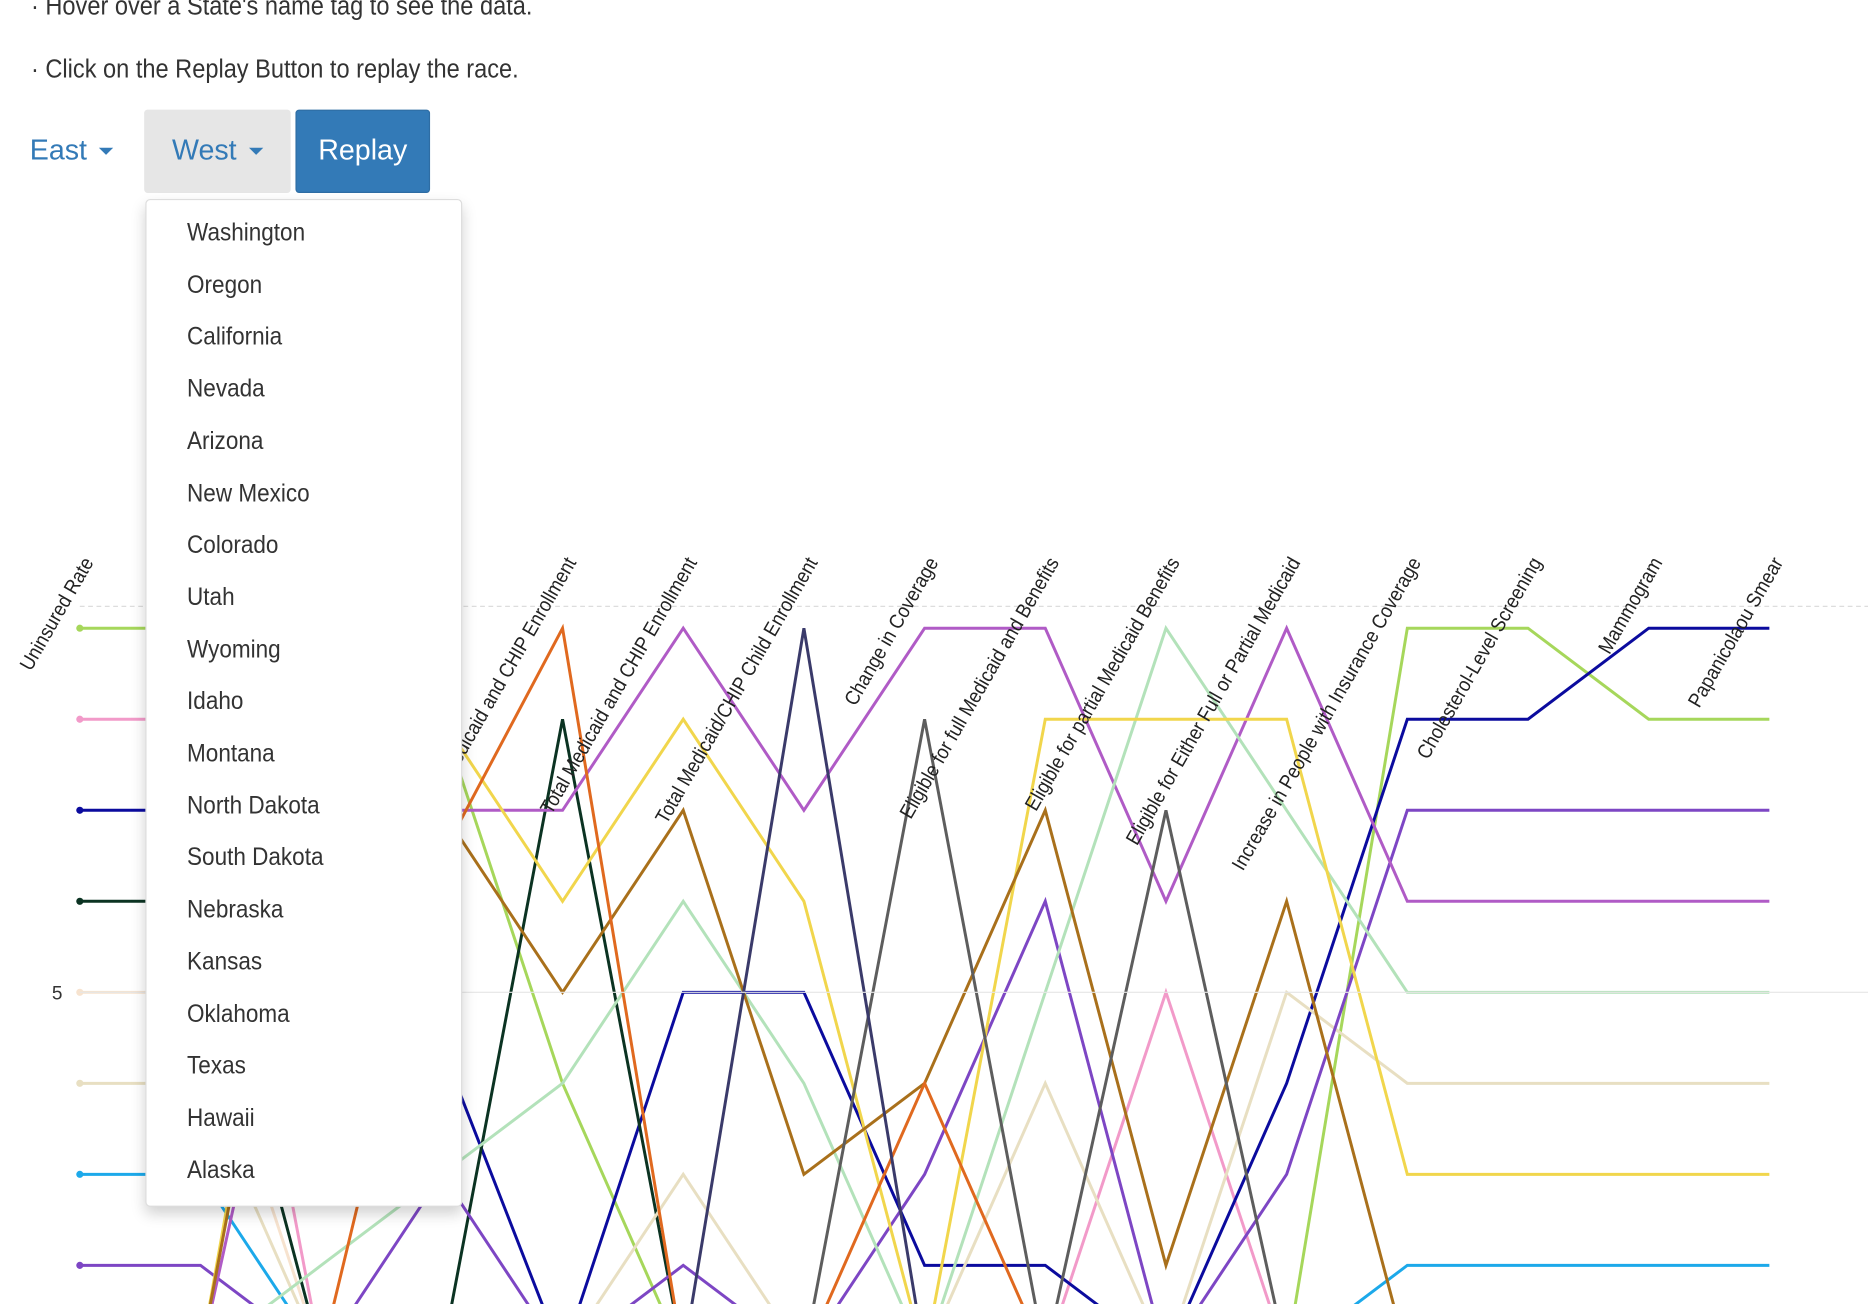 Image resolution: width=1868 pixels, height=1304 pixels. I want to click on east-dropdown: East, so click(71, 151).